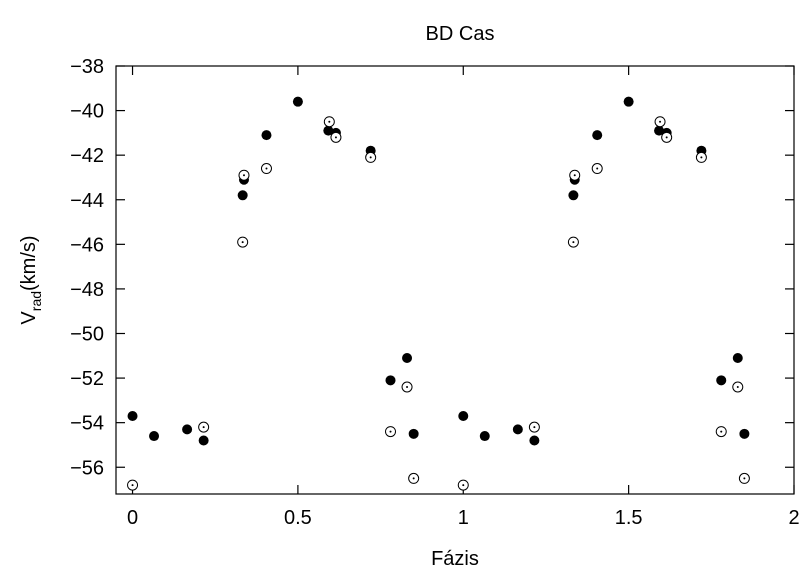 This screenshot has width=804, height=572. I want to click on y-tick-label: −46, so click(87, 245).